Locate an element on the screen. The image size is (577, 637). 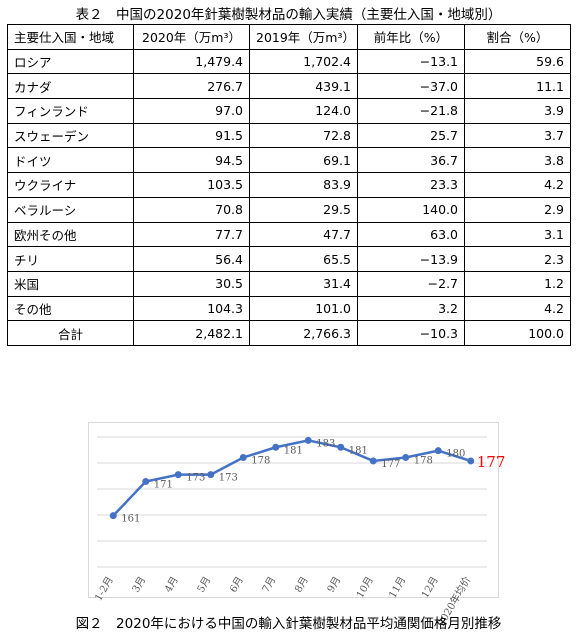
table-title: 表２ 中国の2020年針葉樹製材品の輸入実績（主要仕入国・地域別） is located at coordinates (288, 15).